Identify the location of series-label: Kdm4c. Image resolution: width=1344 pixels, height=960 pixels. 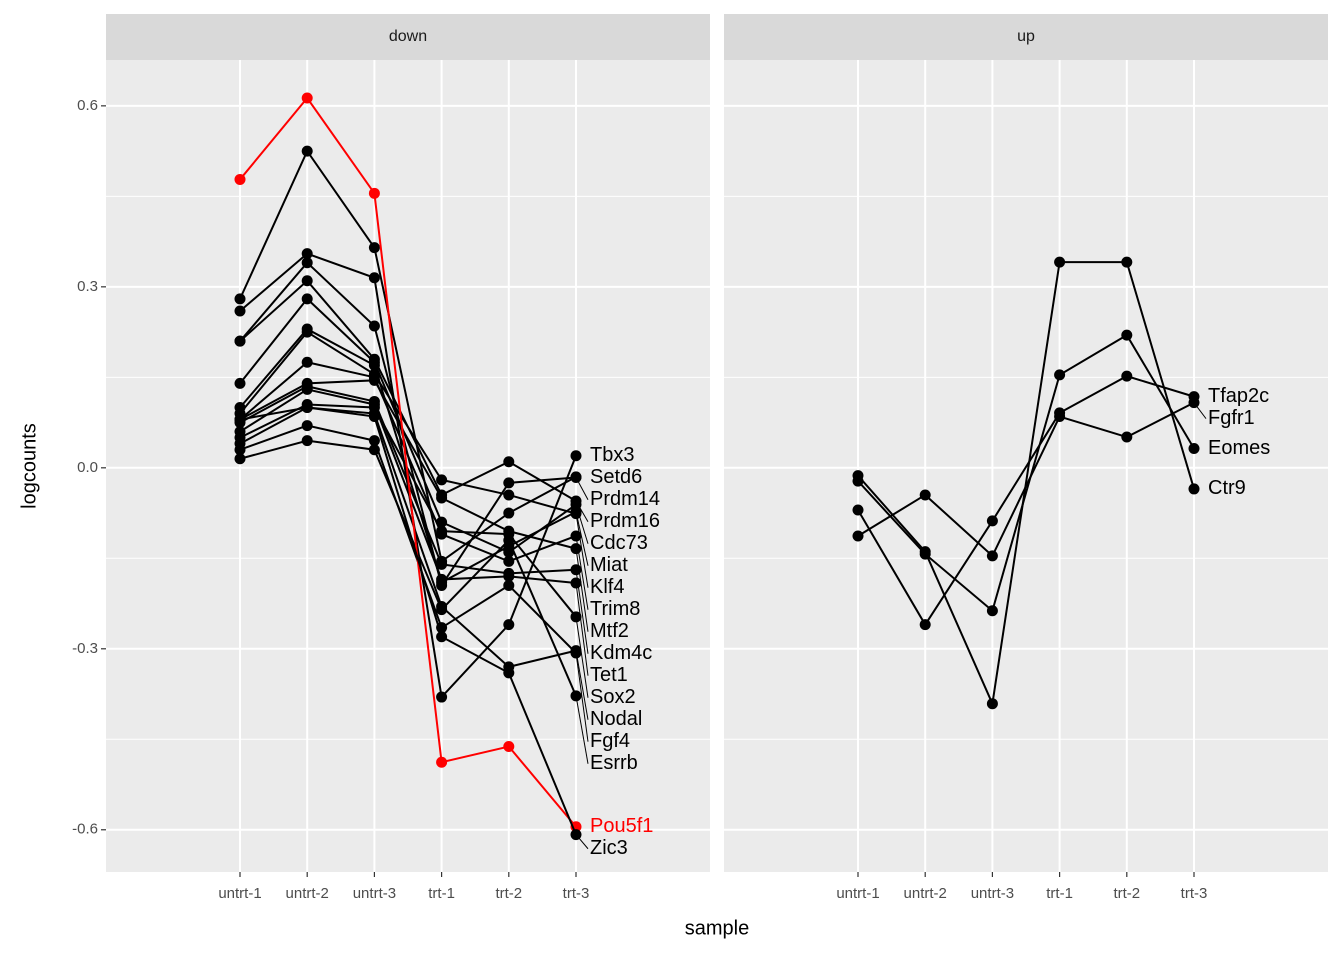
(621, 653).